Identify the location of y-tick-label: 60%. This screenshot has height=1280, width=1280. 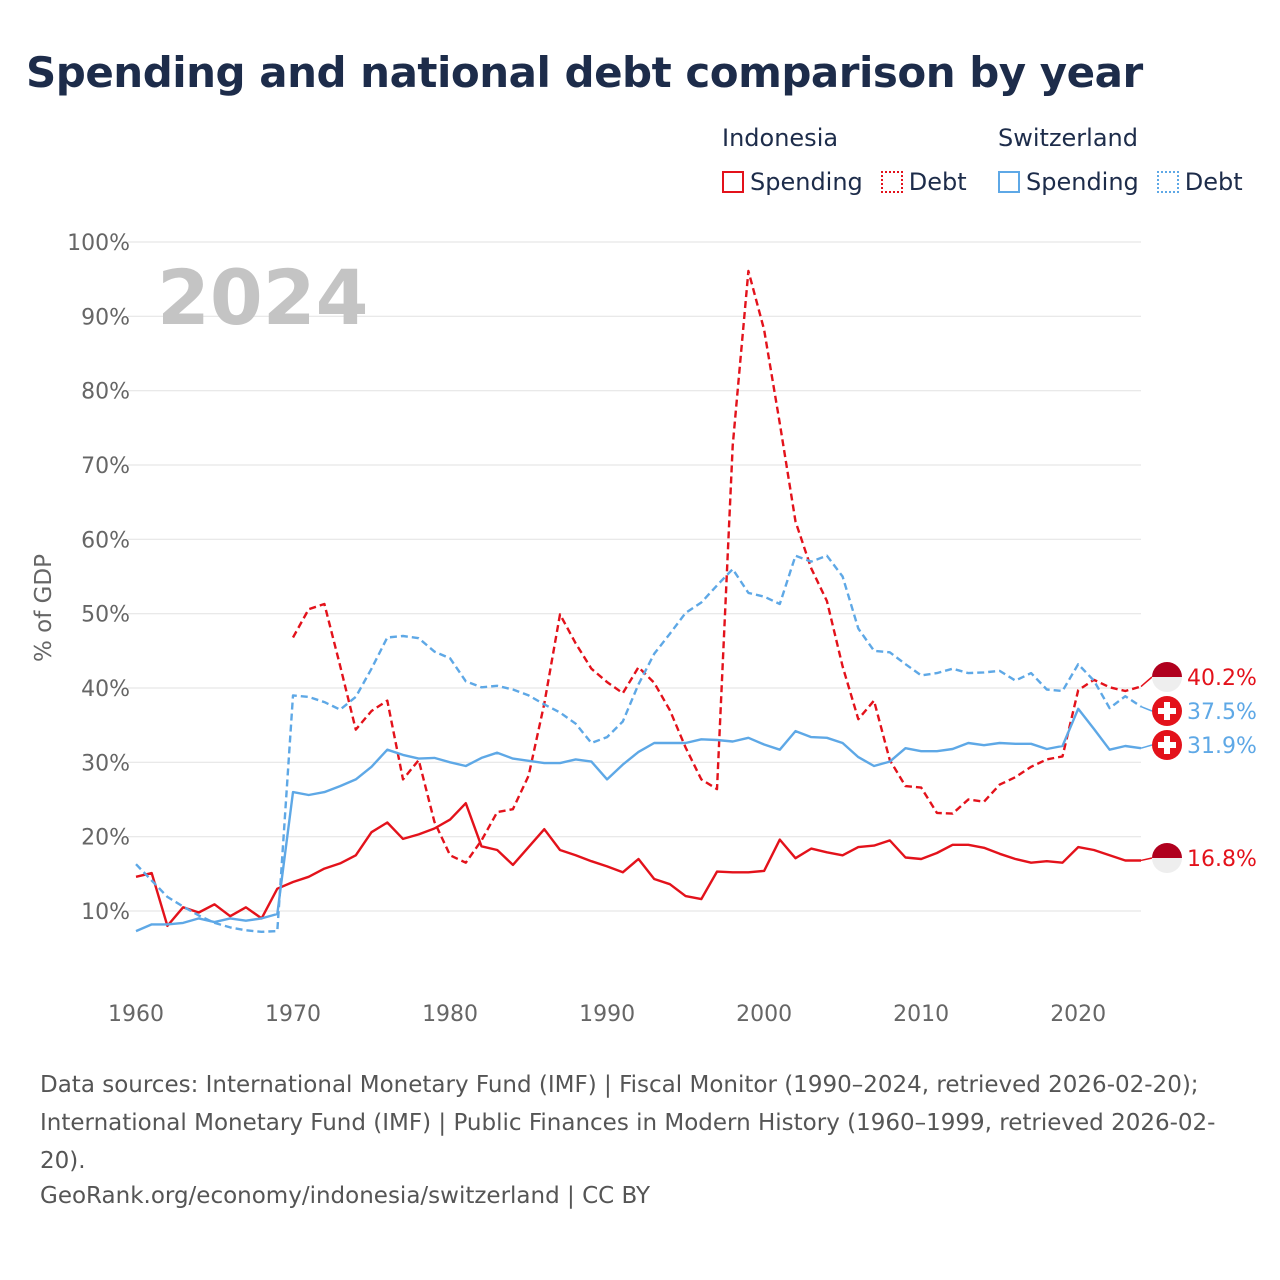
(105, 540).